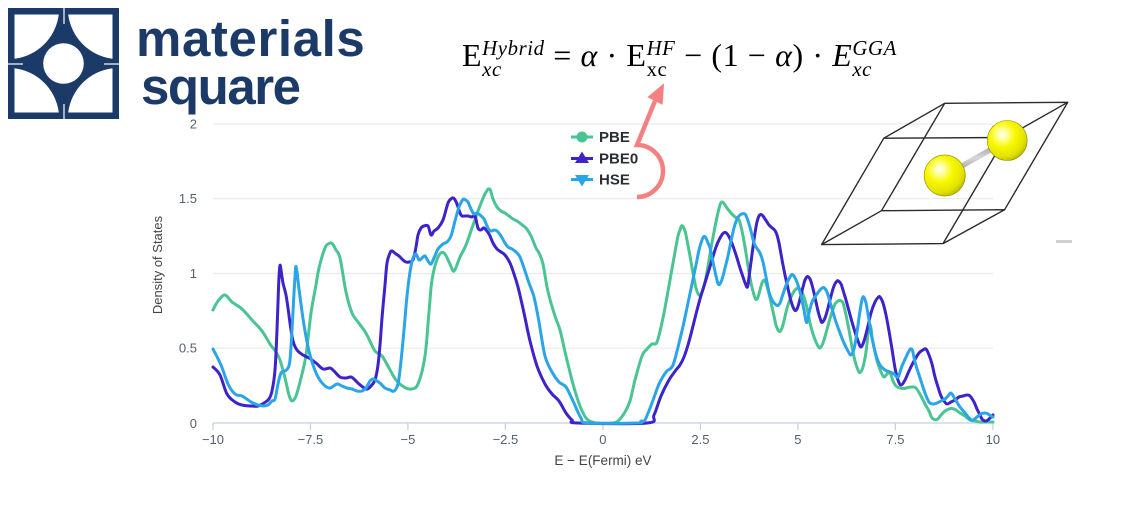 This screenshot has width=1132, height=526. Describe the element at coordinates (797, 439) in the screenshot. I see `svg-text: 5` at that location.